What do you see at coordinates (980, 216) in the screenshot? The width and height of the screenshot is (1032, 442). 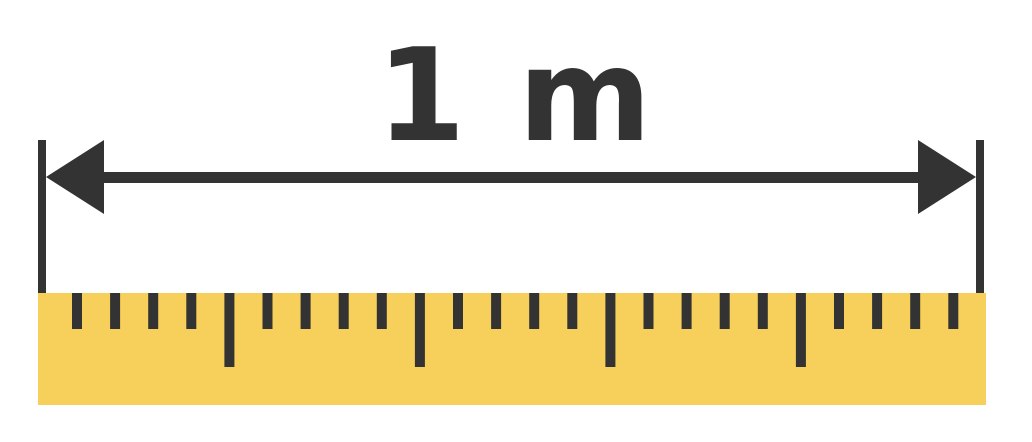 I see `right-extension-line` at bounding box center [980, 216].